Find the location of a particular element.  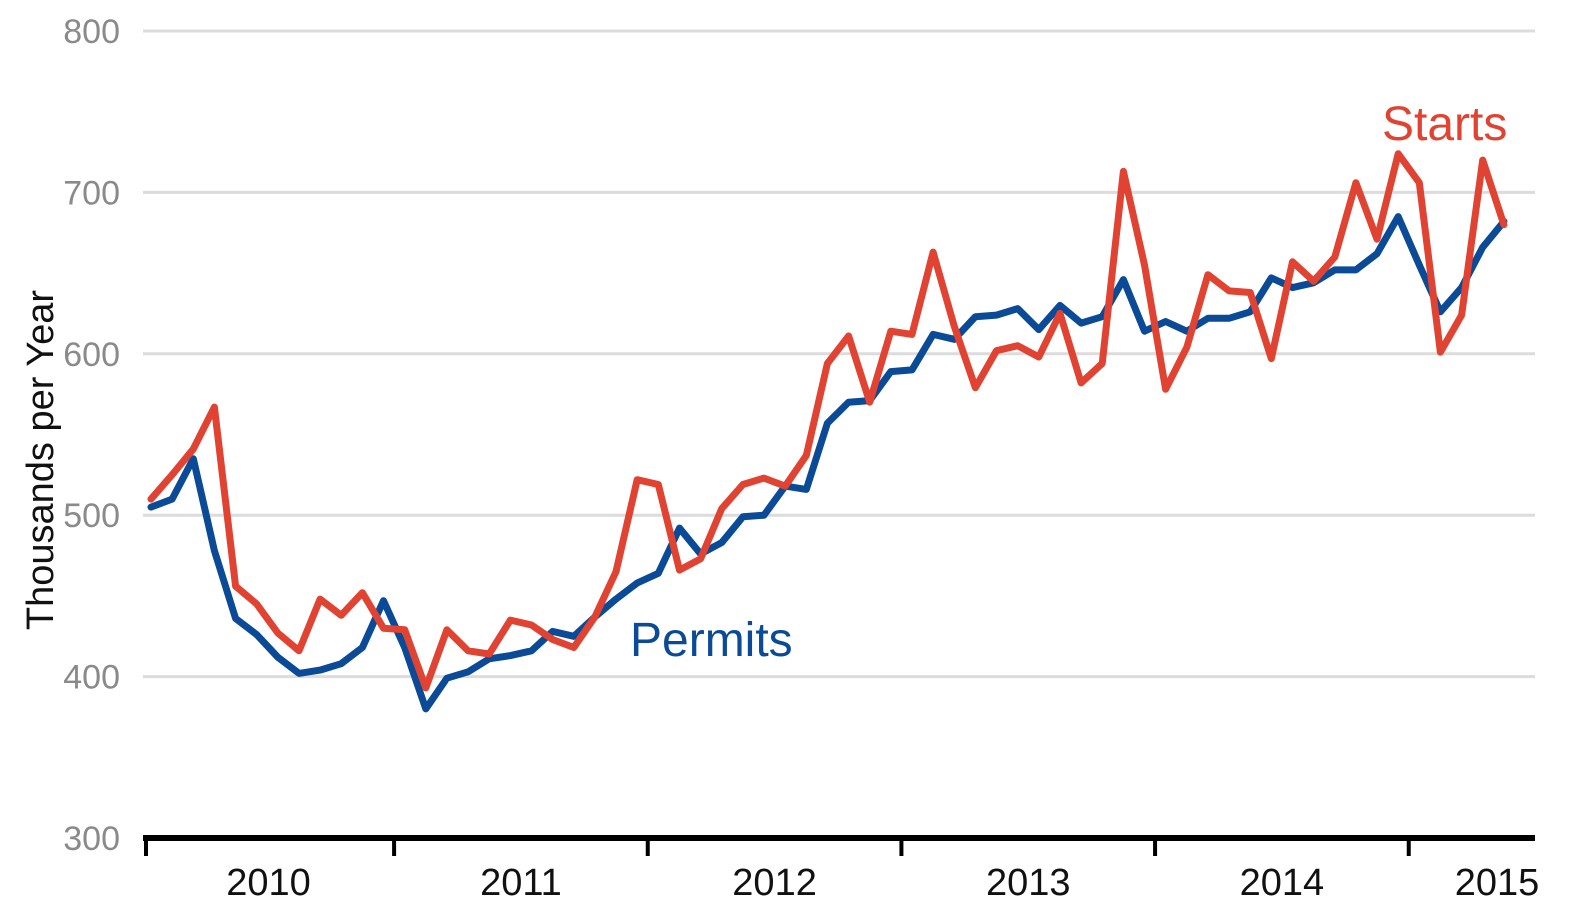

y-axis-label: Thousands per Year is located at coordinates (41, 460).